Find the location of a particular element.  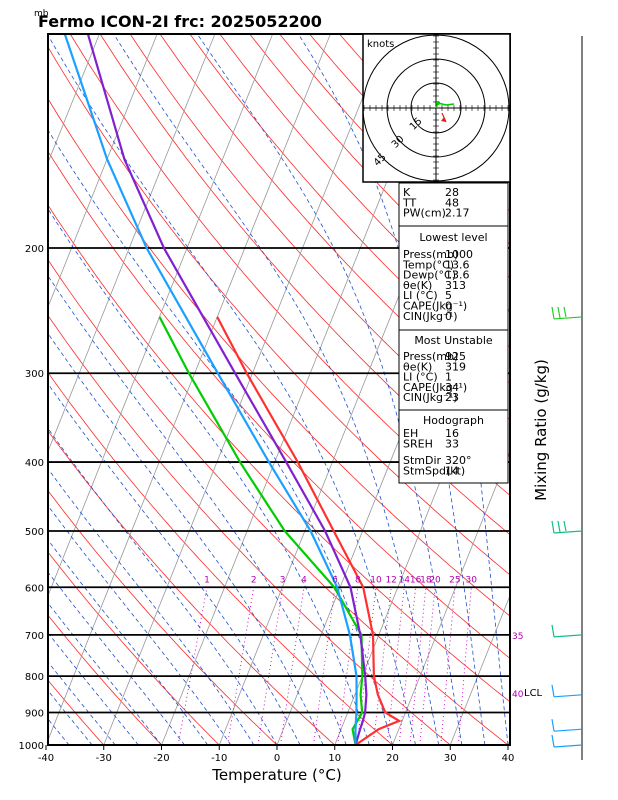

hodograph-trace is located at coordinates (445, 105).